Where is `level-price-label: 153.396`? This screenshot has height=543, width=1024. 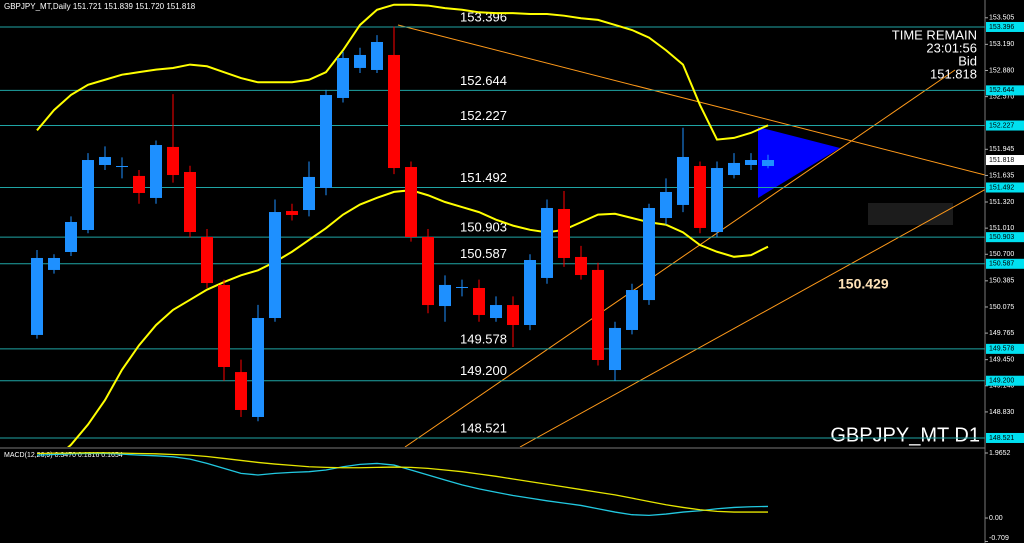 level-price-label: 153.396 is located at coordinates (1001, 27).